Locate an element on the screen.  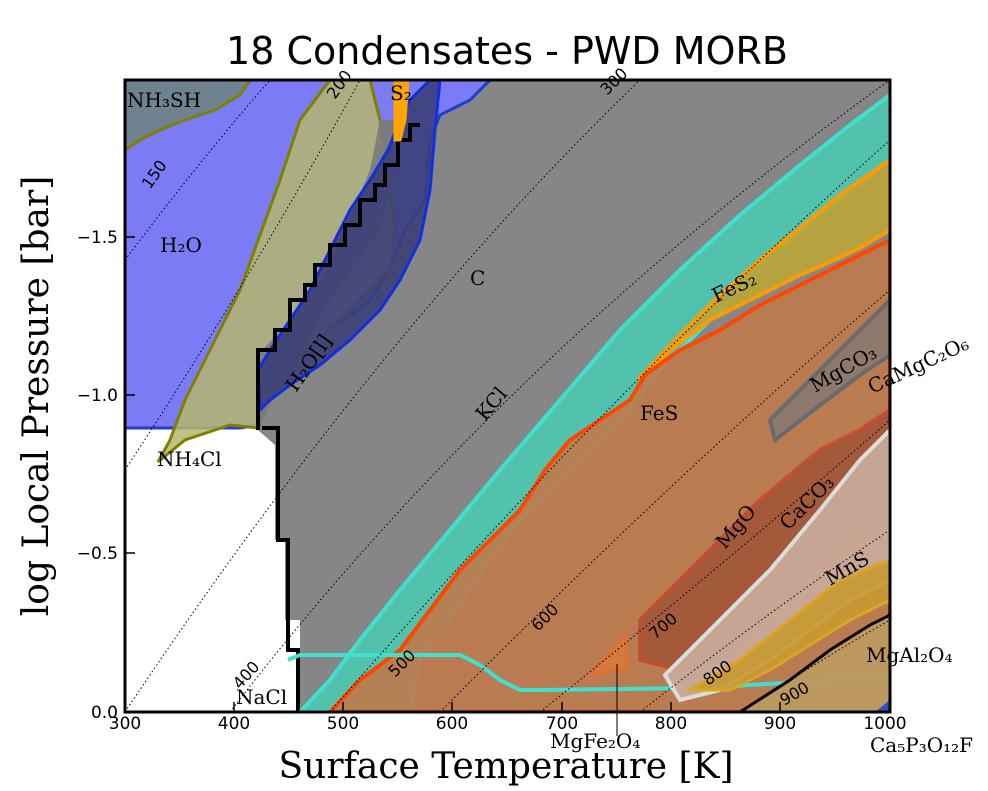
region-mgal2o4 is located at coordinates (813, 662).